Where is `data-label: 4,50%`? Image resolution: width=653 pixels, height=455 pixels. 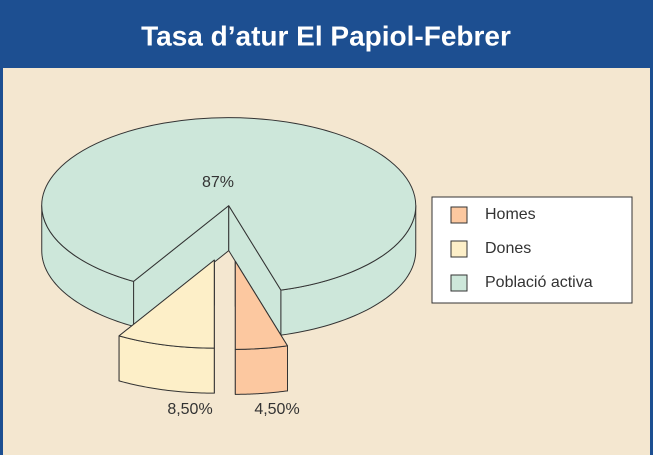
data-label: 4,50% is located at coordinates (276, 409).